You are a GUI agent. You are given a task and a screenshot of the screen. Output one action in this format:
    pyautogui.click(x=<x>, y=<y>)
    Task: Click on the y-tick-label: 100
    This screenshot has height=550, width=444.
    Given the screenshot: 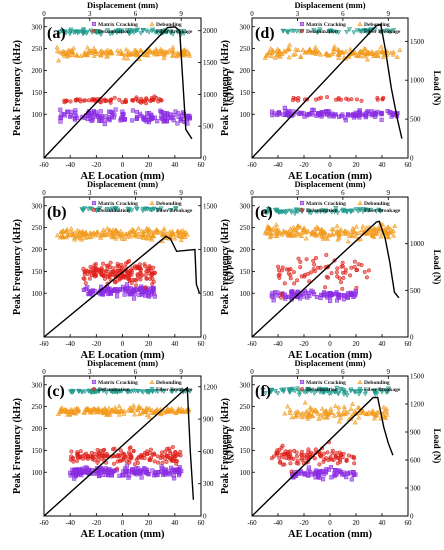 What is the action you would take?
    pyautogui.click(x=37, y=294)
    